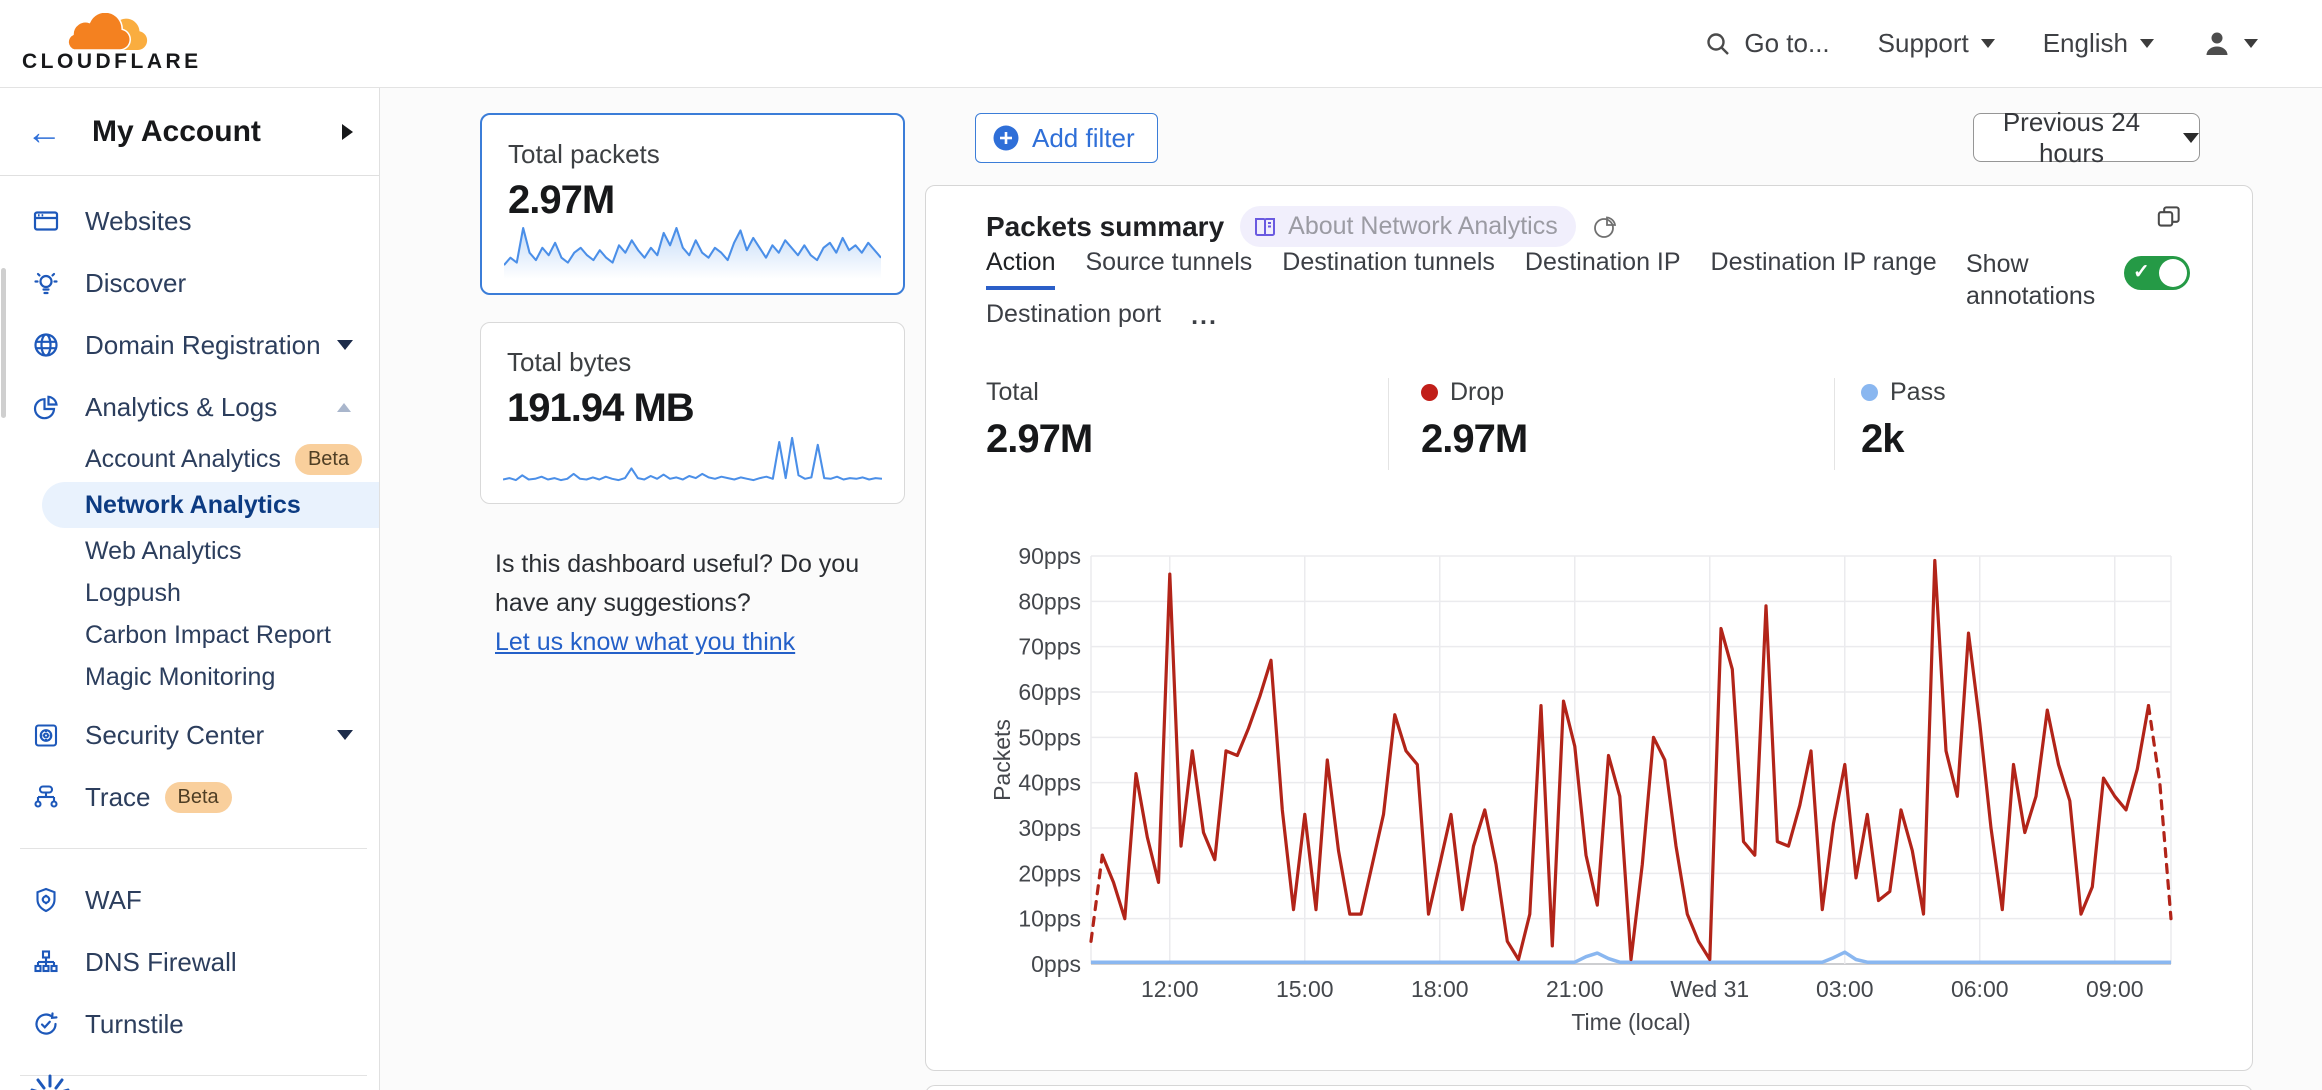 This screenshot has width=2322, height=1090. I want to click on svg-text: 40pps, so click(1049, 783).